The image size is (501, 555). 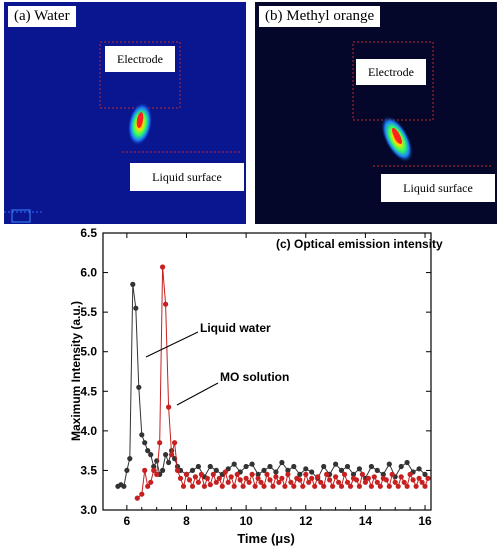 What do you see at coordinates (88, 312) in the screenshot?
I see `y-tick-label: 5.5` at bounding box center [88, 312].